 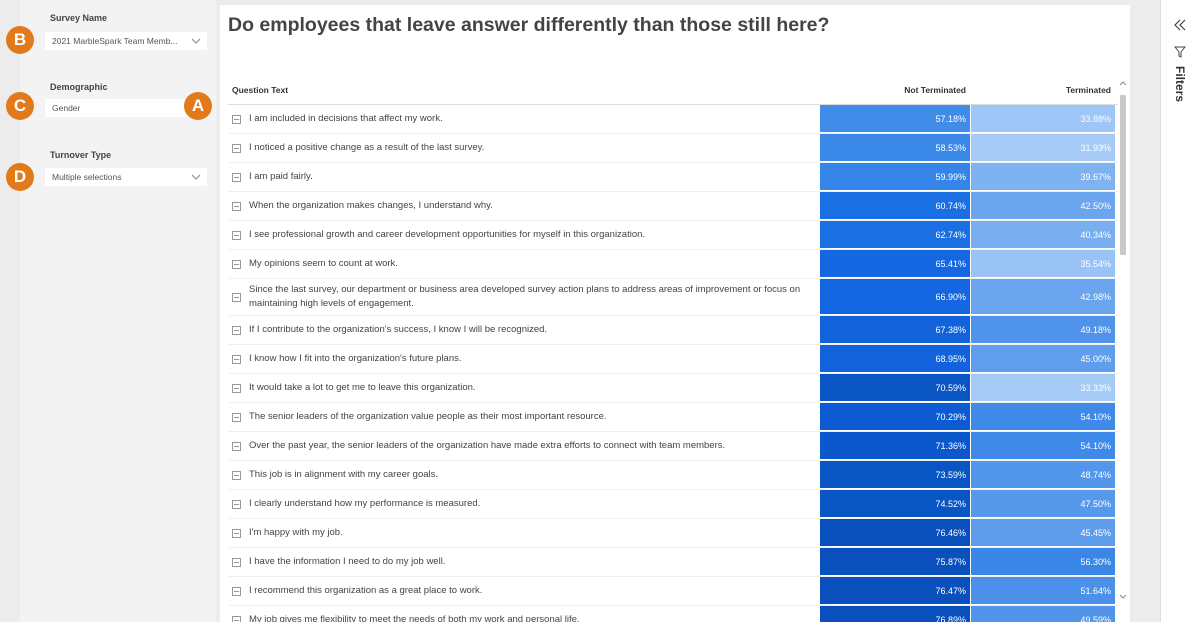 I want to click on value-cell: 71.36%, so click(x=895, y=446).